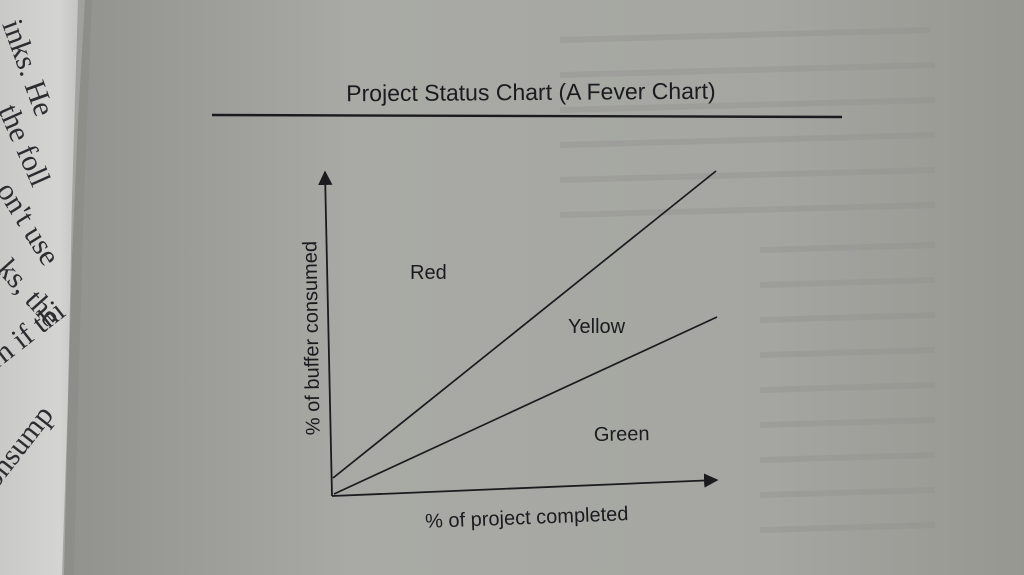  I want to click on zone-label-green: Green, so click(622, 434).